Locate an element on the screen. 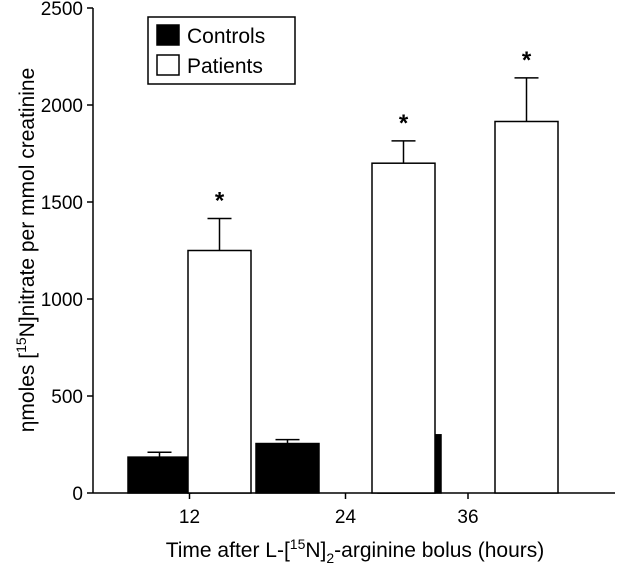  y-tick-label: 2000 is located at coordinates (62, 106).